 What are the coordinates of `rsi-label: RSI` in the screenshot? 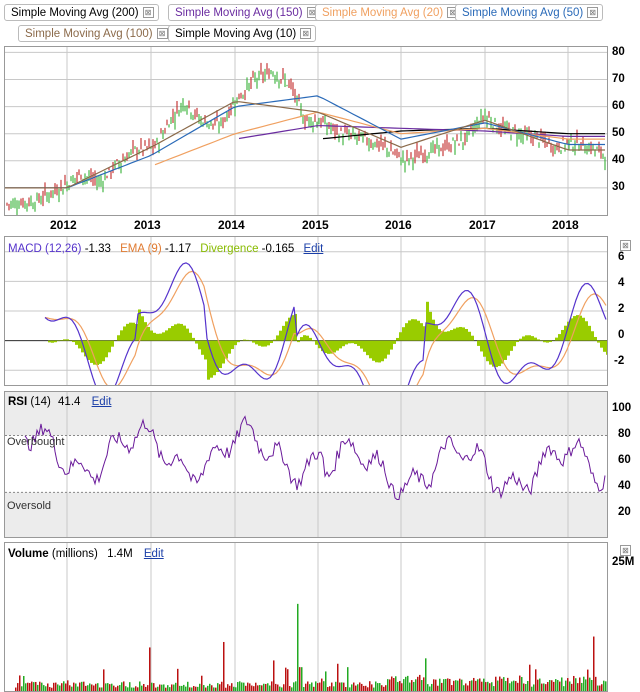 It's located at (17, 402).